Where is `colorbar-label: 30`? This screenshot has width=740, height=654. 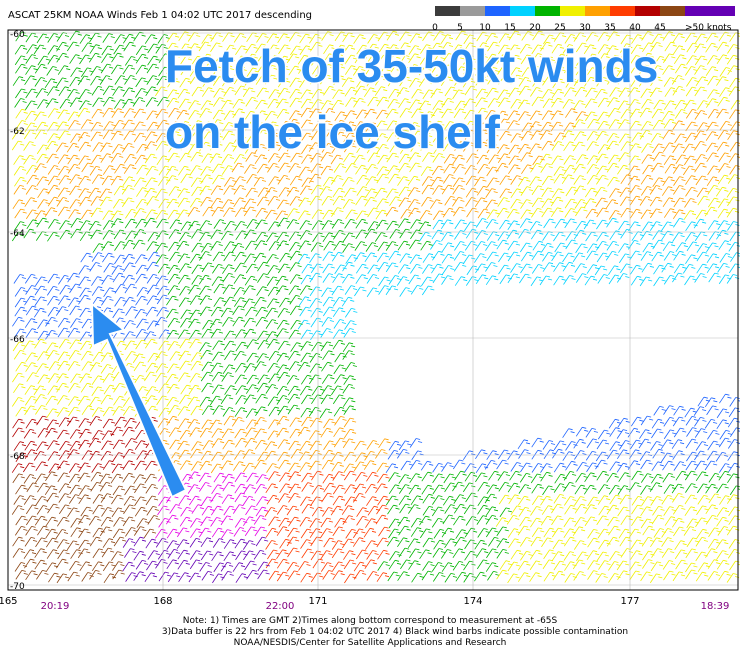 colorbar-label: 30 is located at coordinates (585, 28).